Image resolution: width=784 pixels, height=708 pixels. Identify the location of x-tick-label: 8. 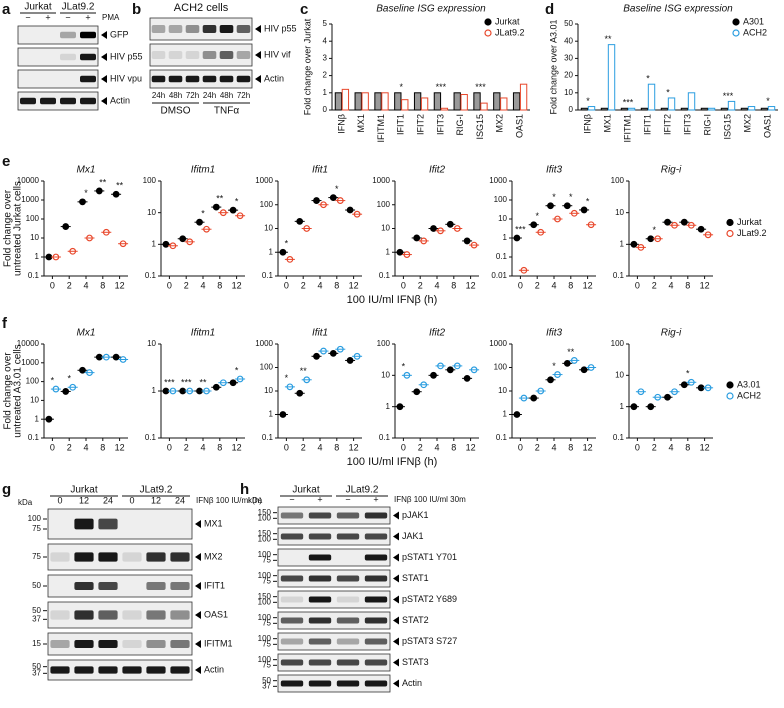
(102, 285).